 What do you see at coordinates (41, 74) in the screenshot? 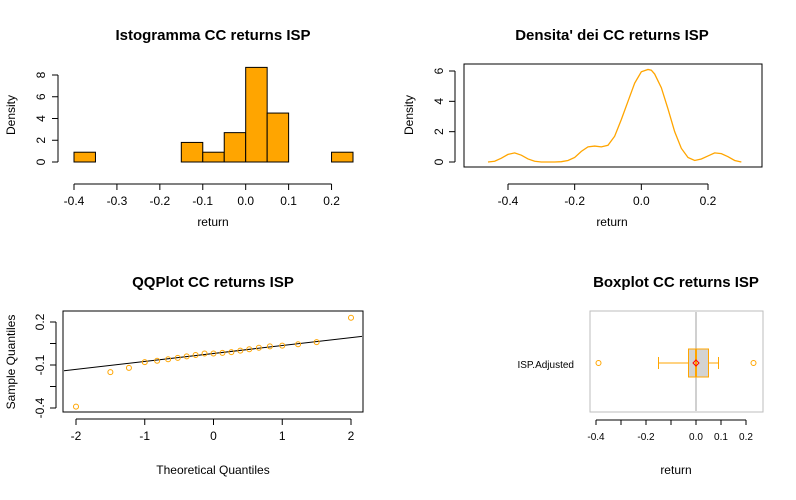
I see `histogram-y-tick-label: 8` at bounding box center [41, 74].